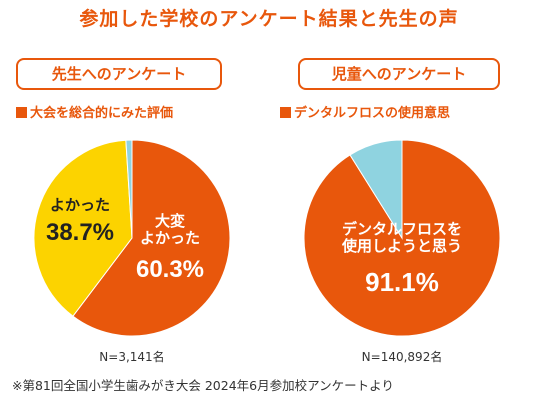  What do you see at coordinates (119, 74) in the screenshot?
I see `teacher-survey-label: 先生へのアンケート` at bounding box center [119, 74].